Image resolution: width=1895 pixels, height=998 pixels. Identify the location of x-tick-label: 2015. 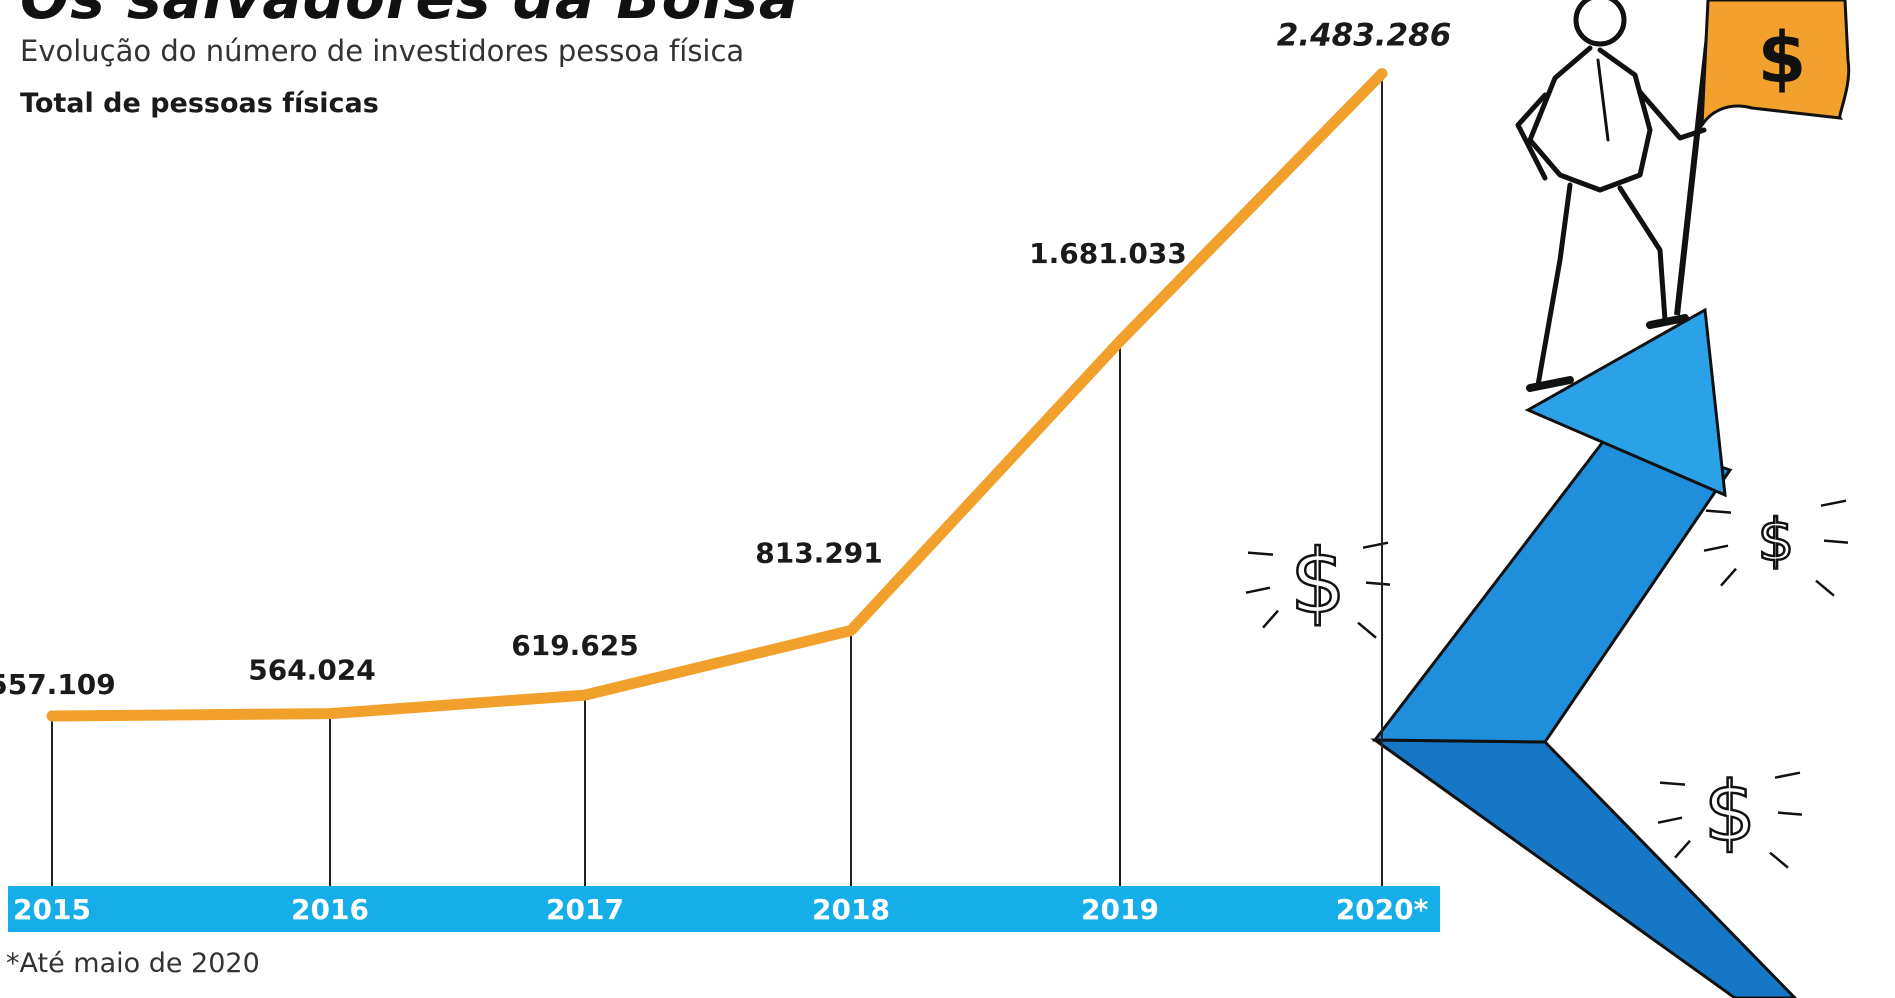
(52, 909).